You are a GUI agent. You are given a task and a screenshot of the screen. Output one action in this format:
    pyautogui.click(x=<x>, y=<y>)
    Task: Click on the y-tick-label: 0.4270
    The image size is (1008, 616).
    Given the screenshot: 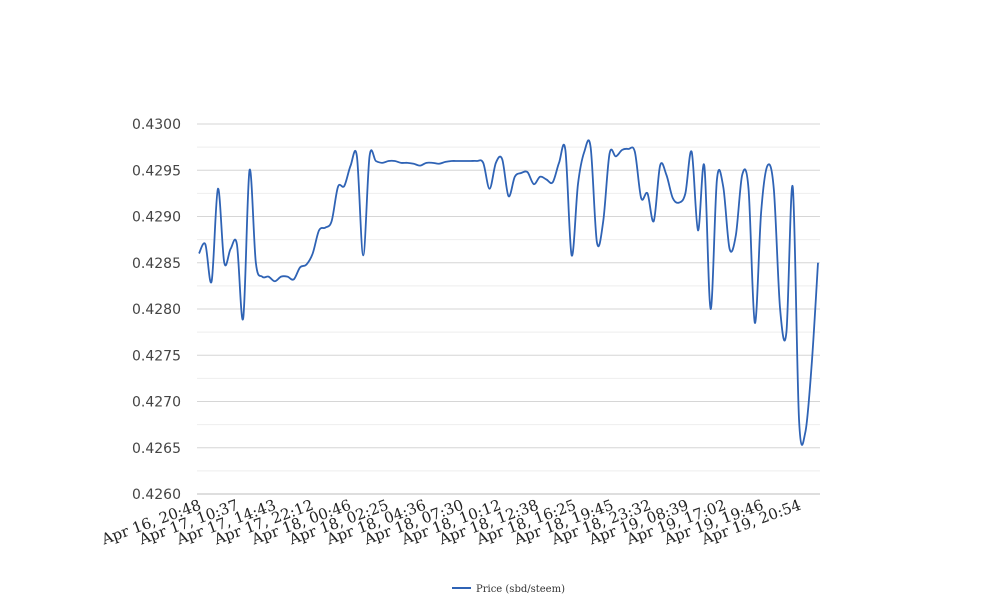 What is the action you would take?
    pyautogui.click(x=156, y=403)
    